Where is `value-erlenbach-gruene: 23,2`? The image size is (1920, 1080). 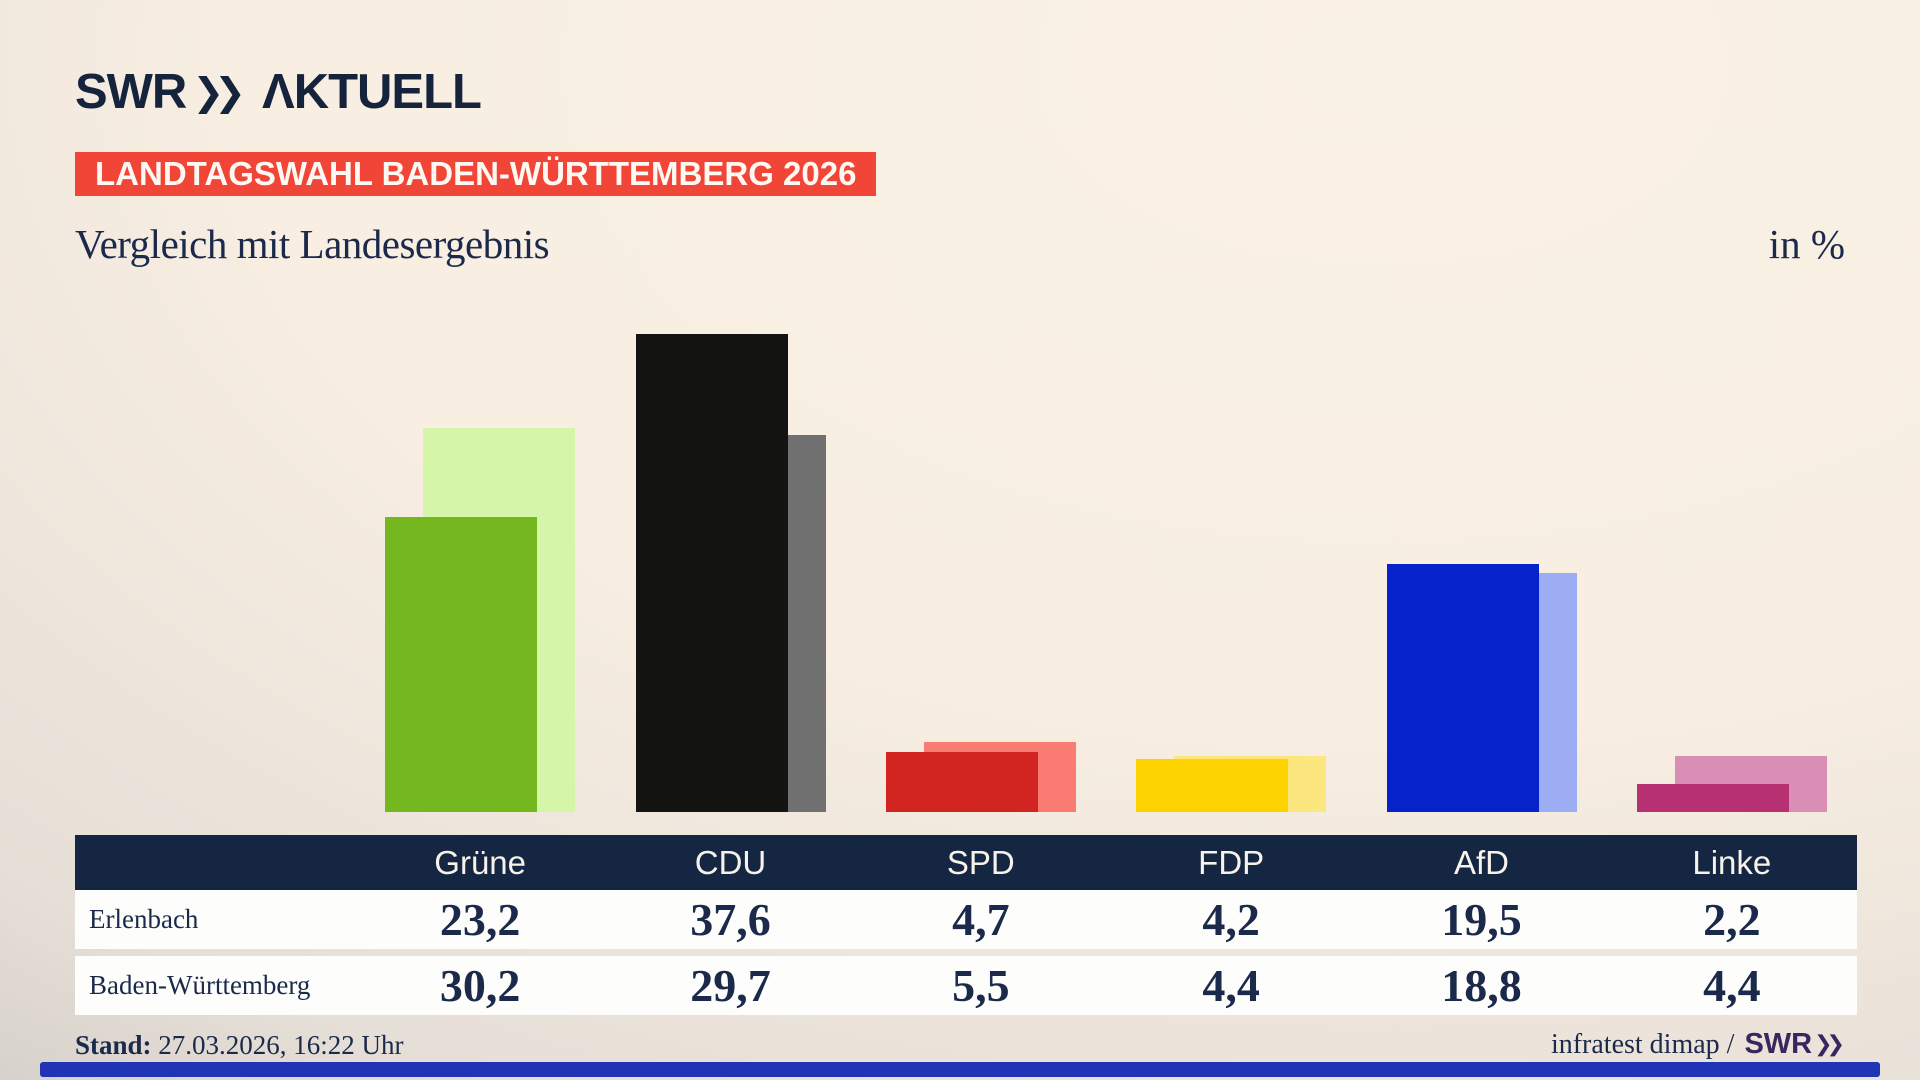
value-erlenbach-gruene: 23,2 is located at coordinates (480, 919).